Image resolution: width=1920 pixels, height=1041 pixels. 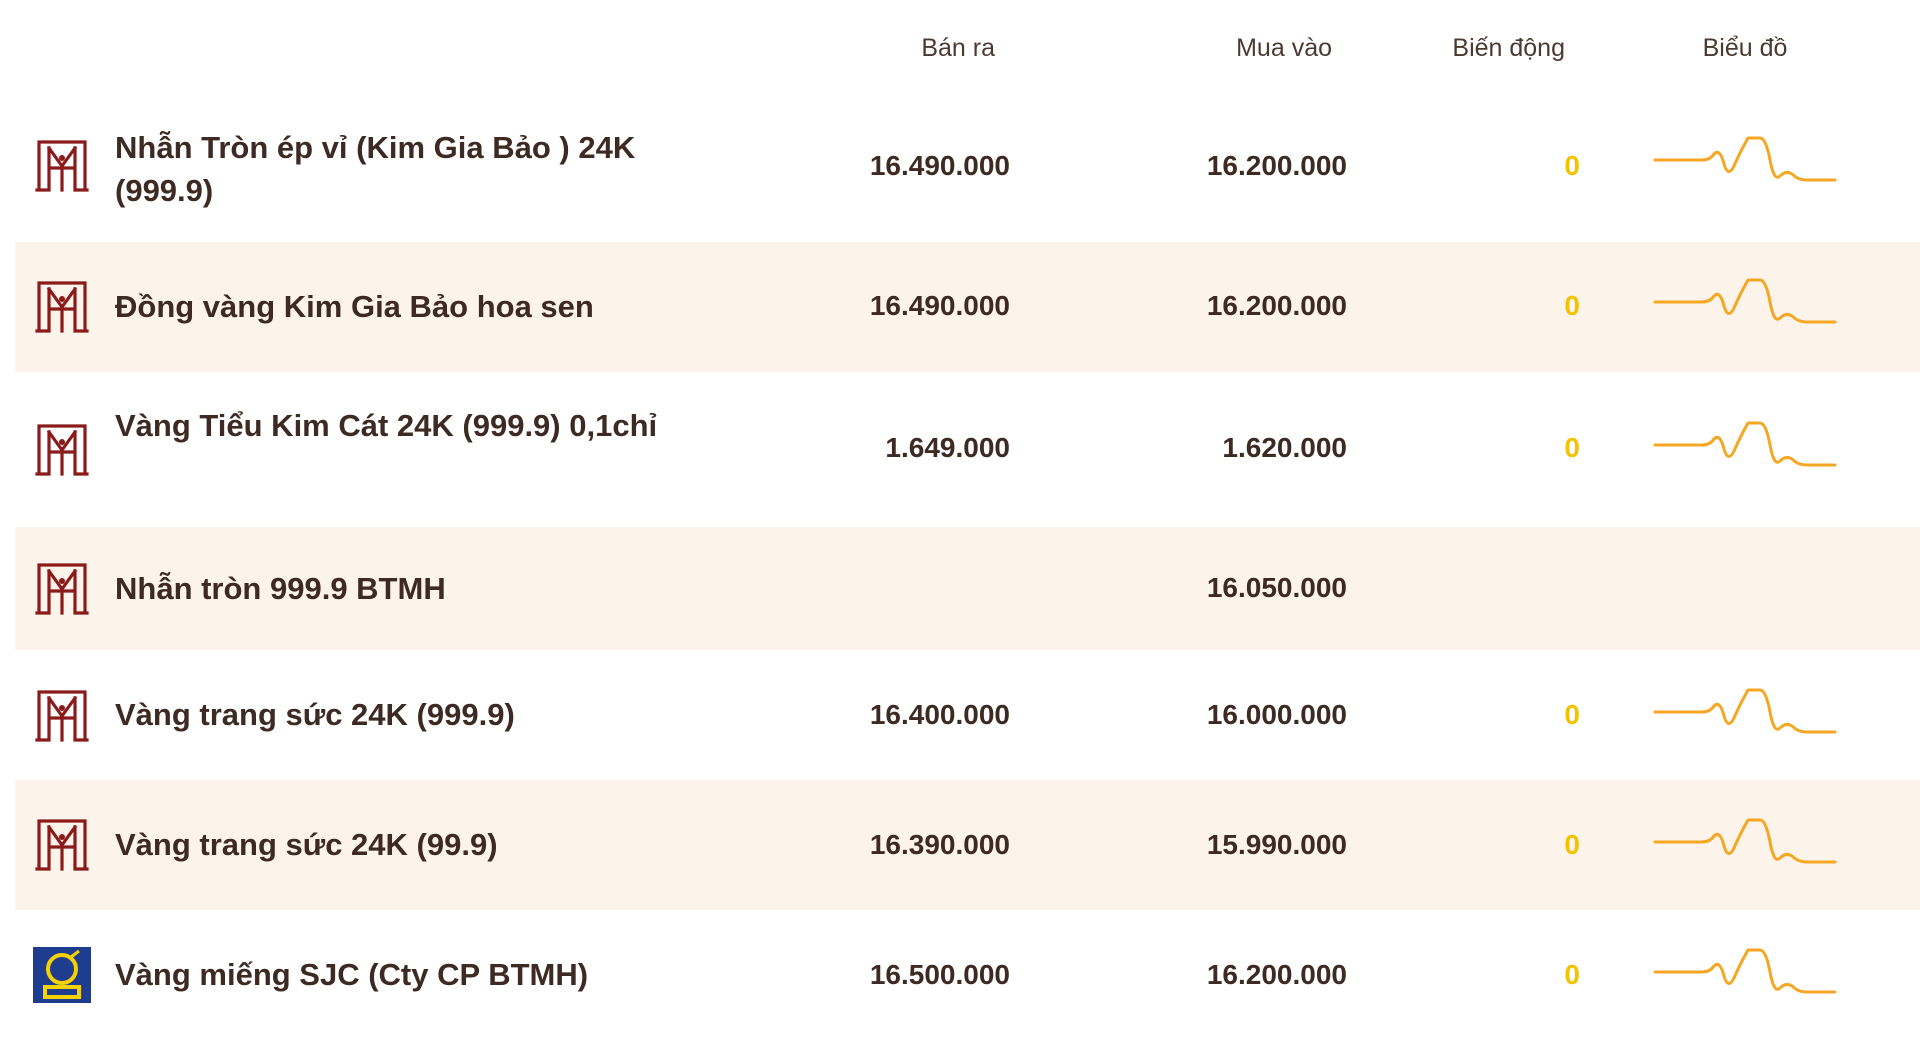 I want to click on header-chart: Biểu đồ, so click(x=1745, y=48).